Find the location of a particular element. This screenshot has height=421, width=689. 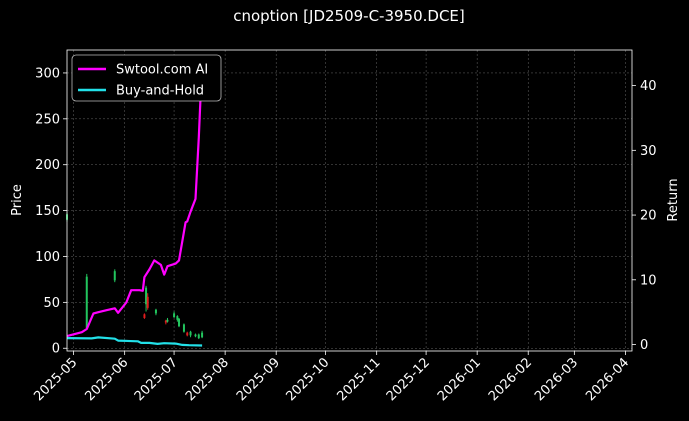

y2-tick-label: 10 is located at coordinates (648, 280).